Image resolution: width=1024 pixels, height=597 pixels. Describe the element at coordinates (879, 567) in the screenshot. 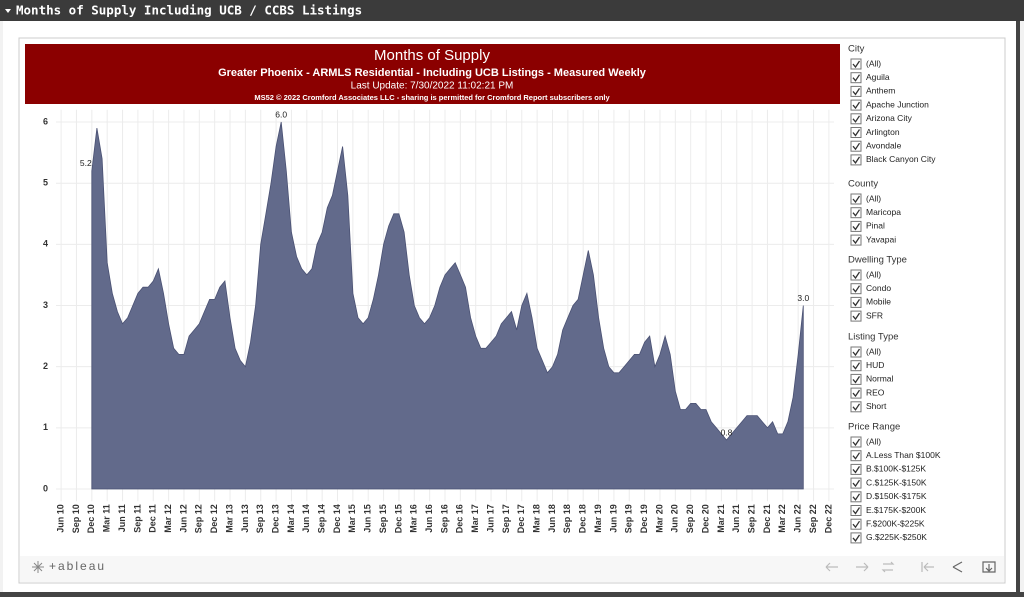

I see `toolbar-icons` at that location.